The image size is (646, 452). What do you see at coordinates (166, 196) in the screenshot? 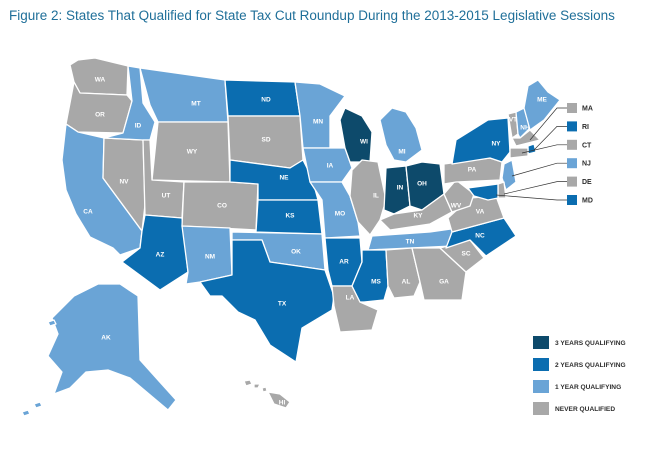
I see `state-label-ut: UT` at bounding box center [166, 196].